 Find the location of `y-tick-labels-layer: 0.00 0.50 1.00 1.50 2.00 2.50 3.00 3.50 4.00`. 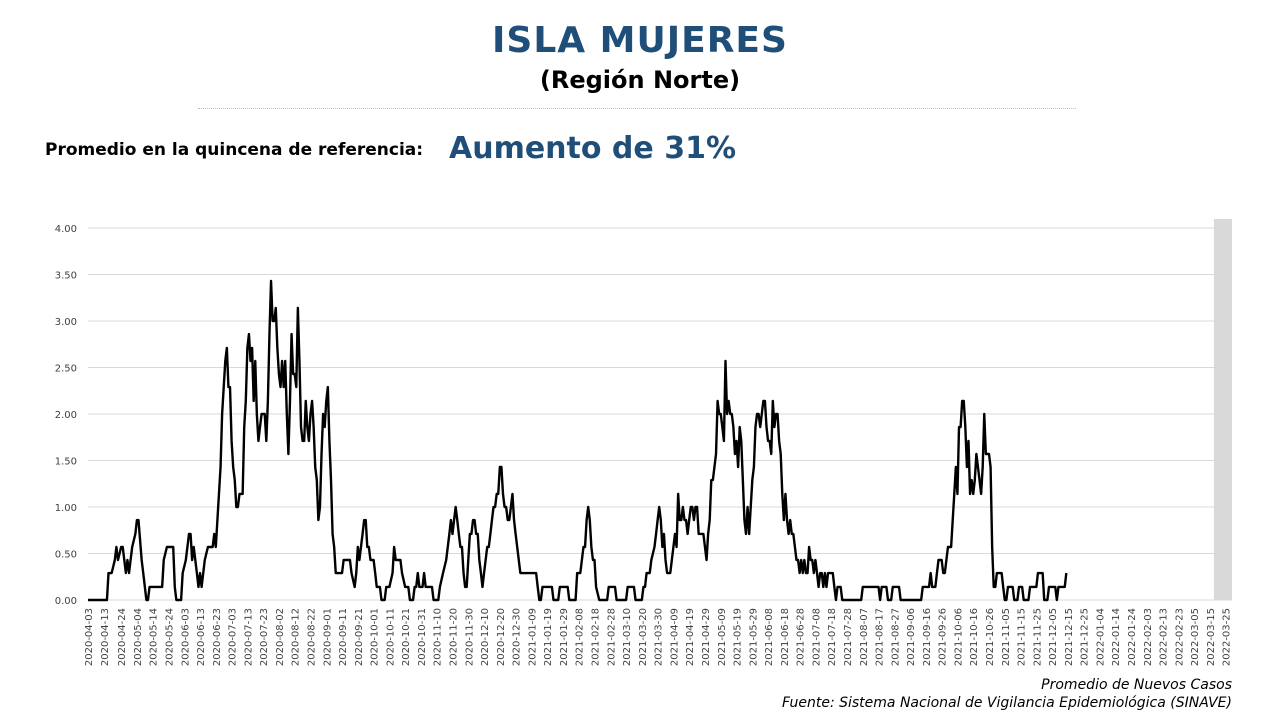

y-tick-labels-layer: 0.00 0.50 1.00 1.50 2.00 2.50 3.00 3.50 4.00 is located at coordinates (66, 415).